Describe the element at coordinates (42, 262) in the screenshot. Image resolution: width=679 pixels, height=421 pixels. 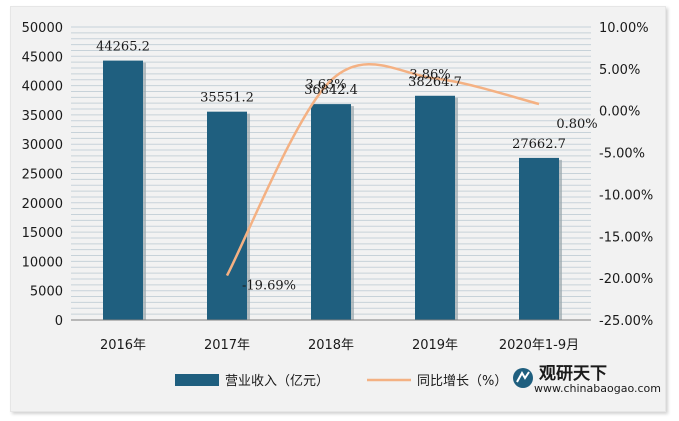
I see `y-left-tick-label: 10000` at that location.